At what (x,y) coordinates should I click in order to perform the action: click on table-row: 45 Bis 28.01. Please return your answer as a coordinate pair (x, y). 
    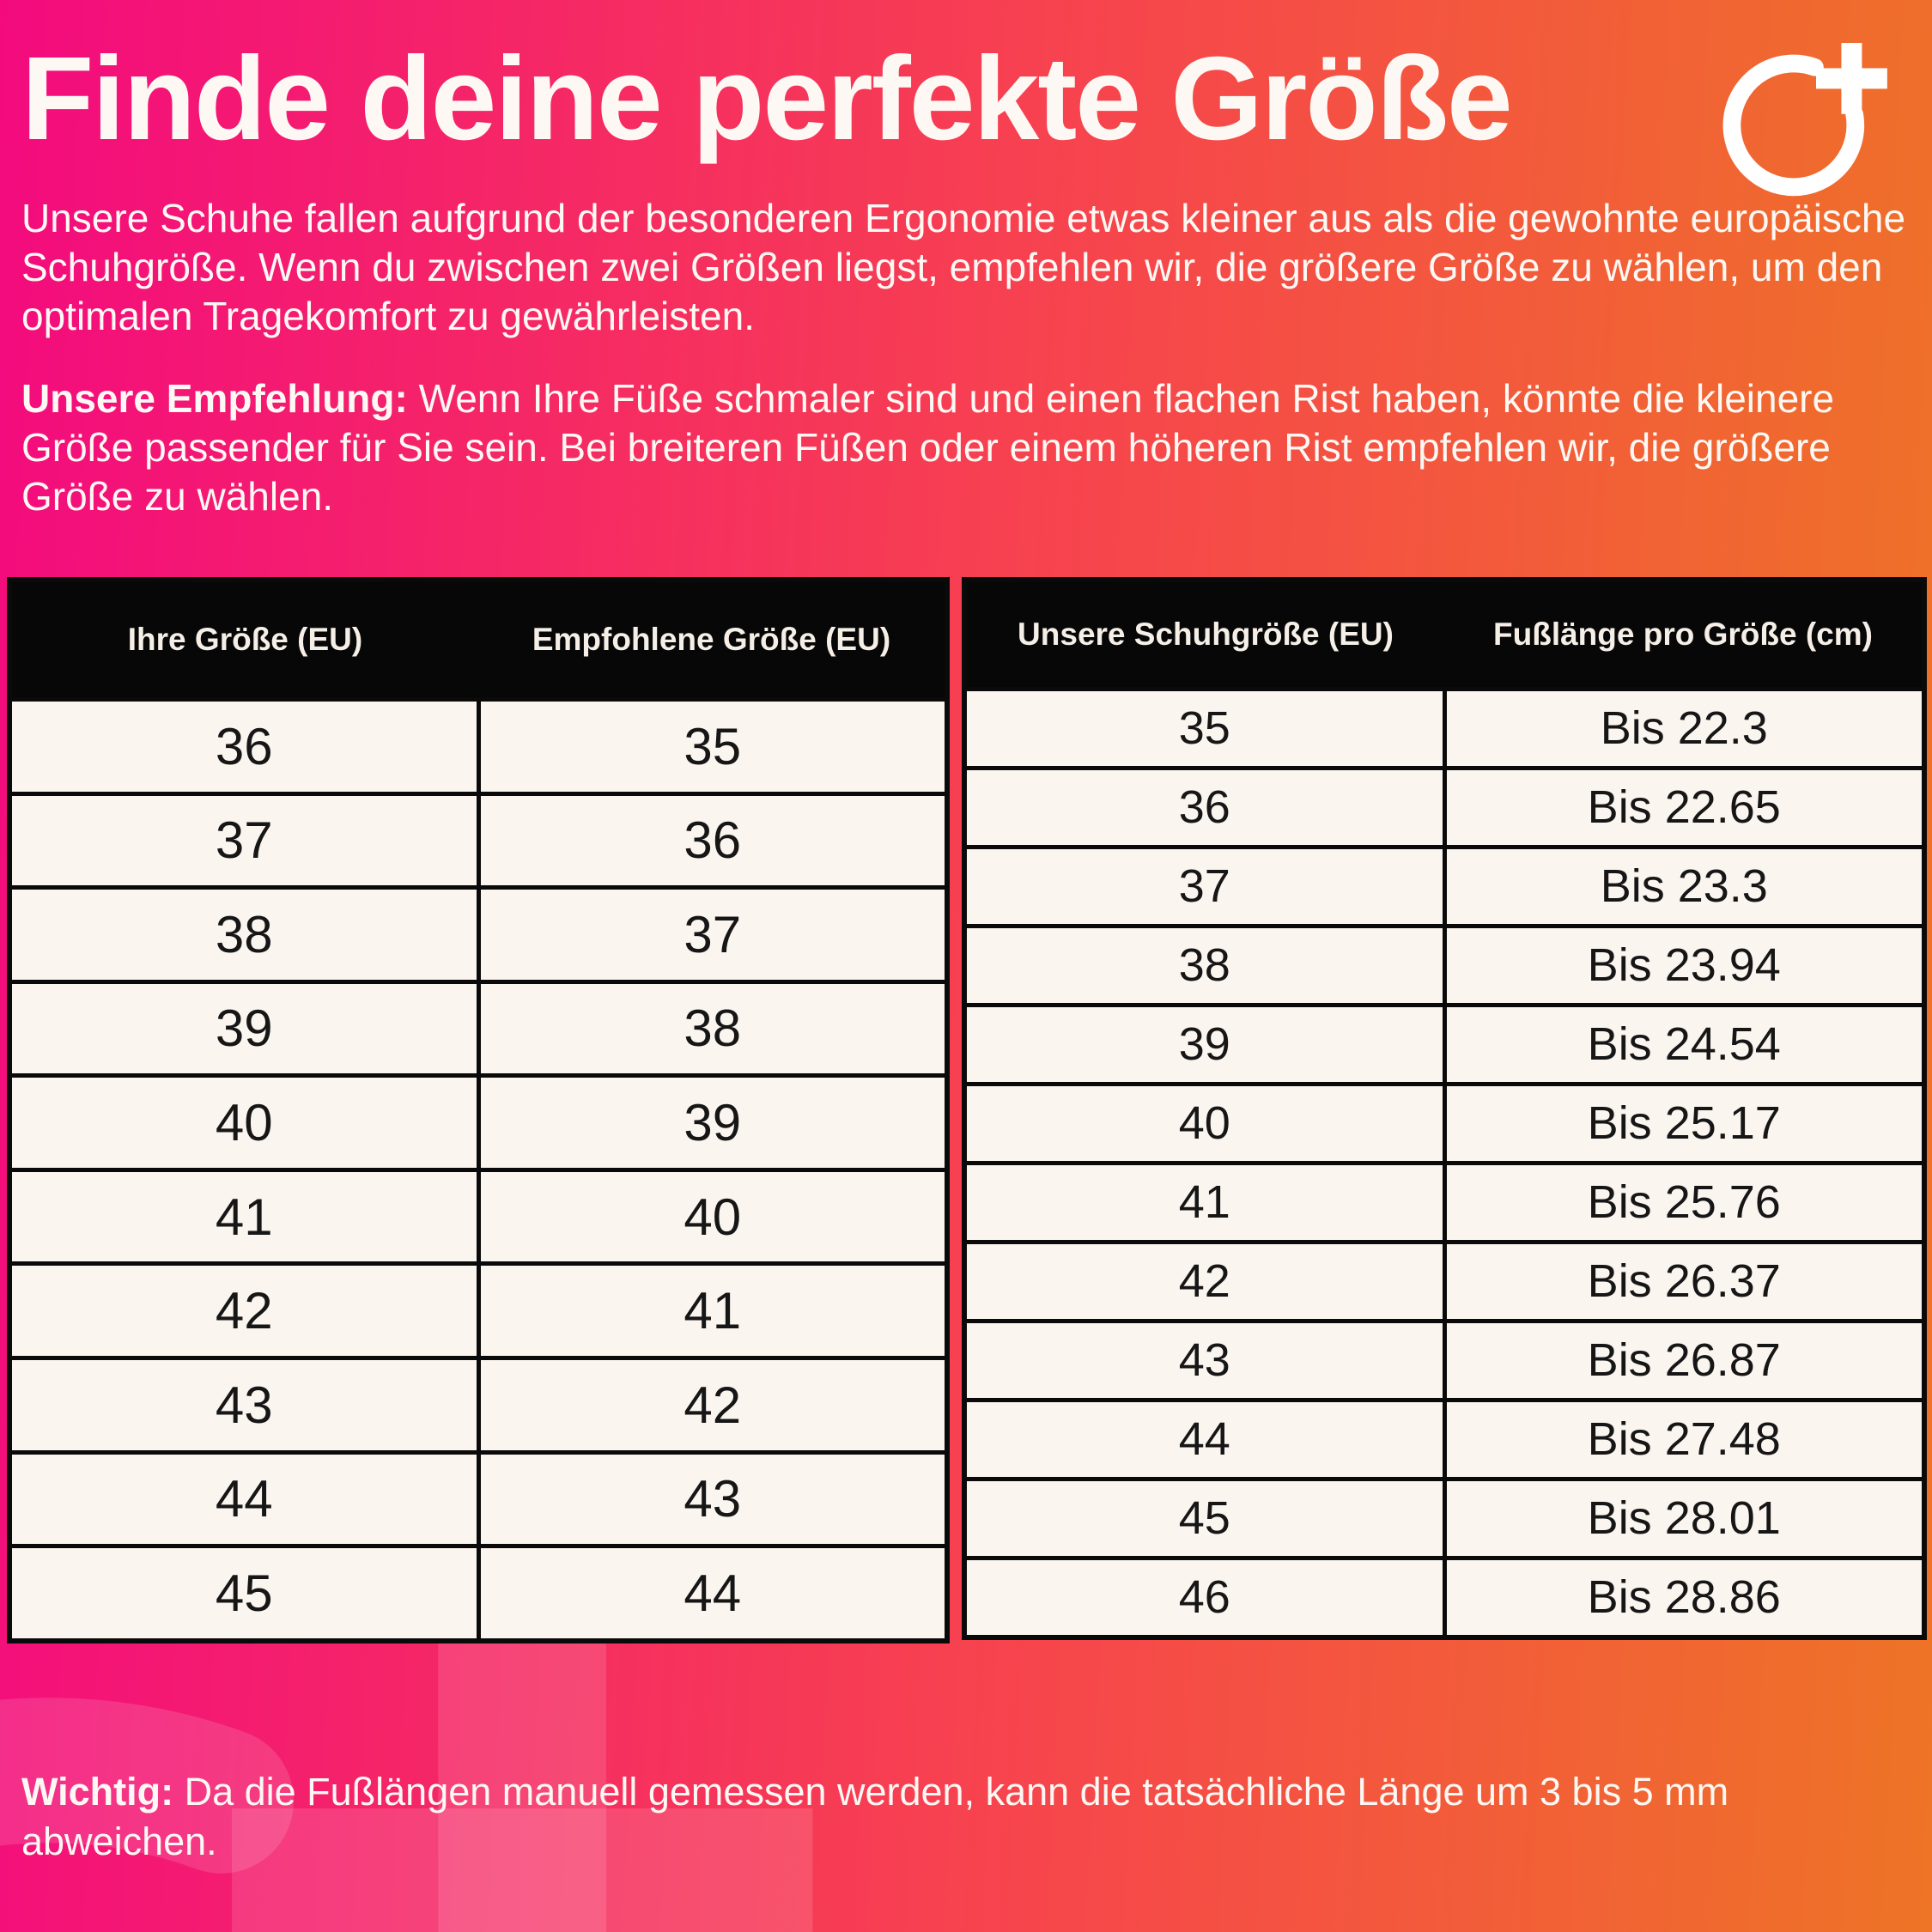
    Looking at the image, I should click on (1444, 1518).